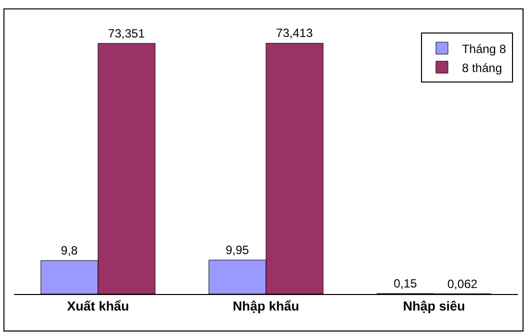  What do you see at coordinates (69, 251) in the screenshot?
I see `data-label: 9,8` at bounding box center [69, 251].